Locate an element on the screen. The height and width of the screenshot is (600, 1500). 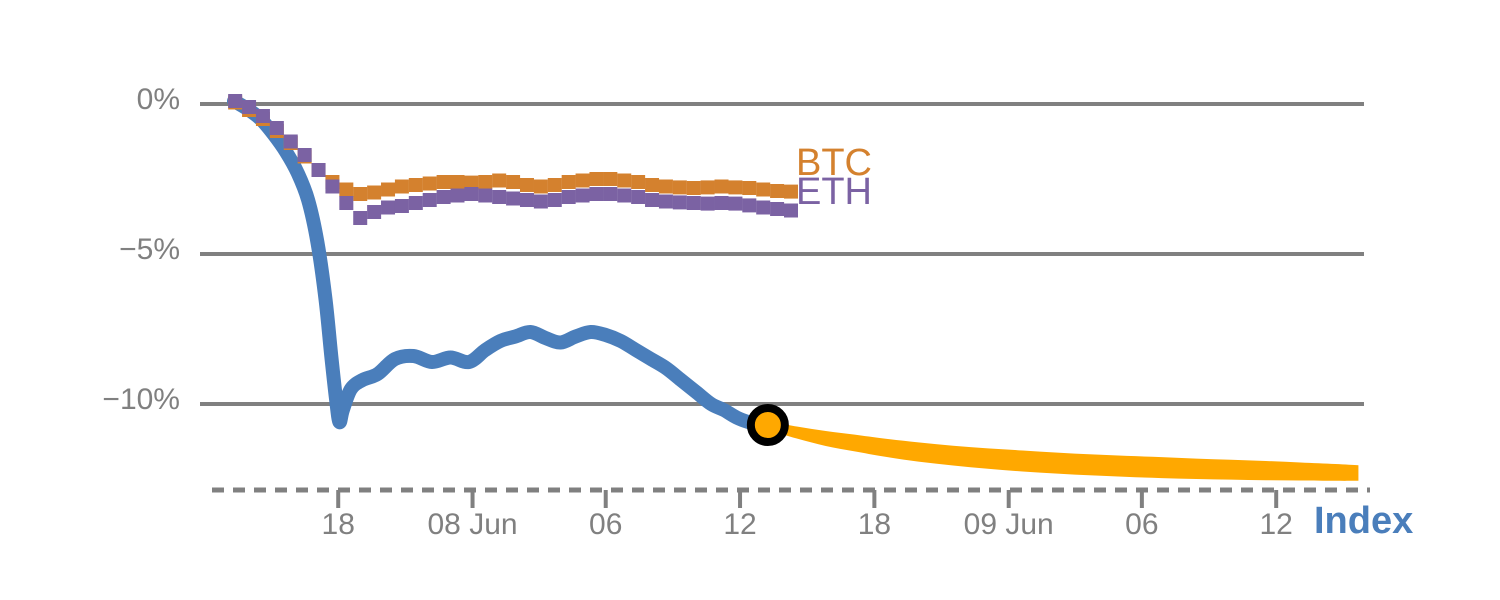
x-axis-ticks is located at coordinates (807, 499).